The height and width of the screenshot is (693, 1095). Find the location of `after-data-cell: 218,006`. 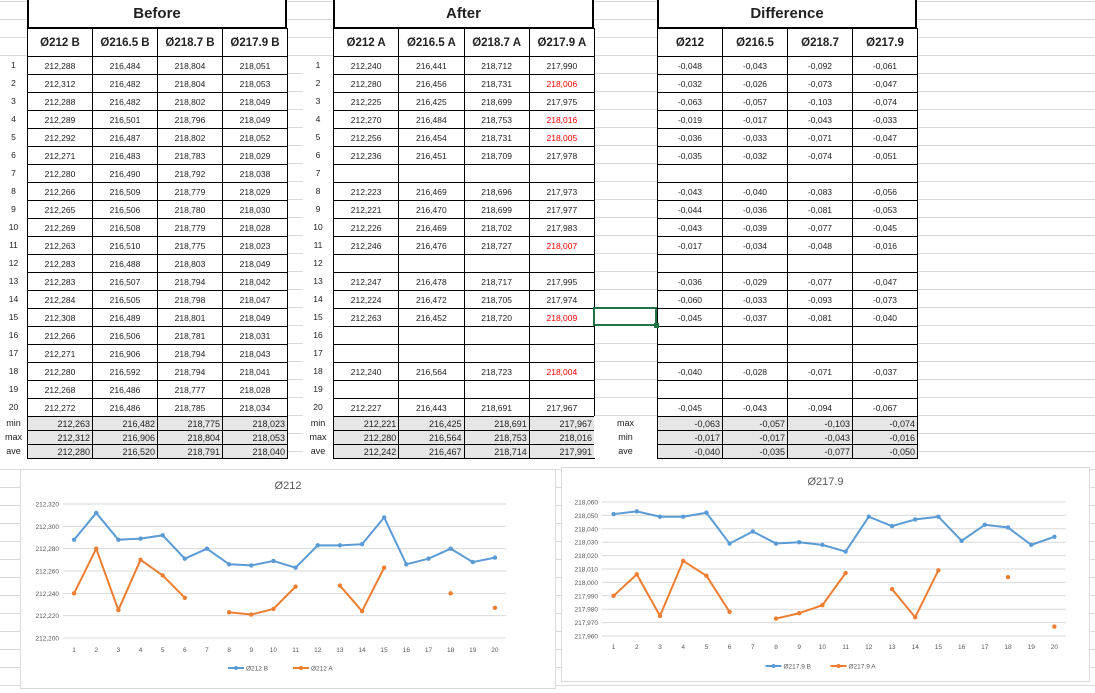

after-data-cell: 218,006 is located at coordinates (561, 83).